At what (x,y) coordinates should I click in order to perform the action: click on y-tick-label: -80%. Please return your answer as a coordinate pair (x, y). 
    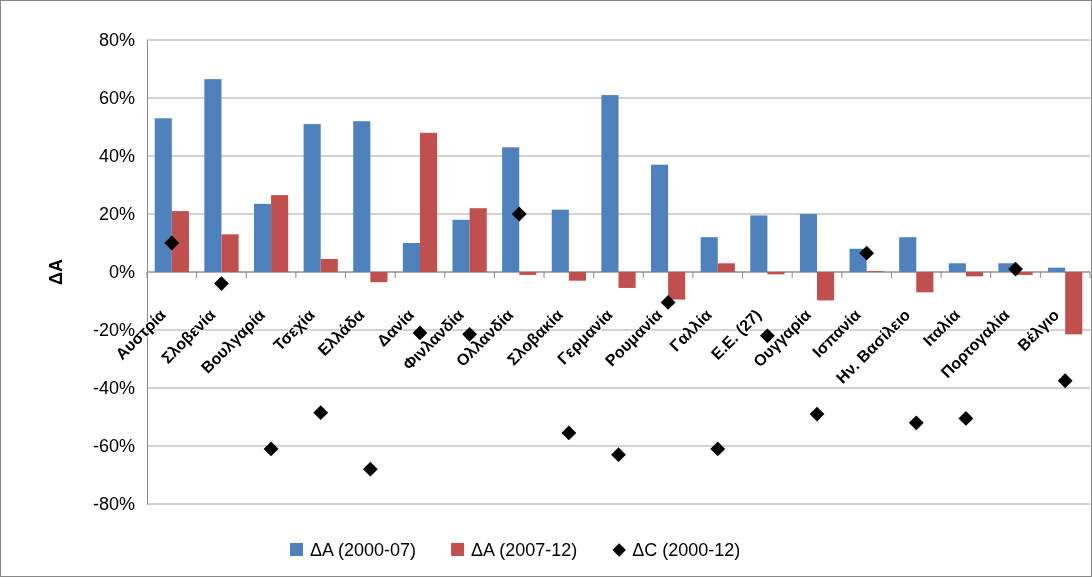
    Looking at the image, I should click on (113, 504).